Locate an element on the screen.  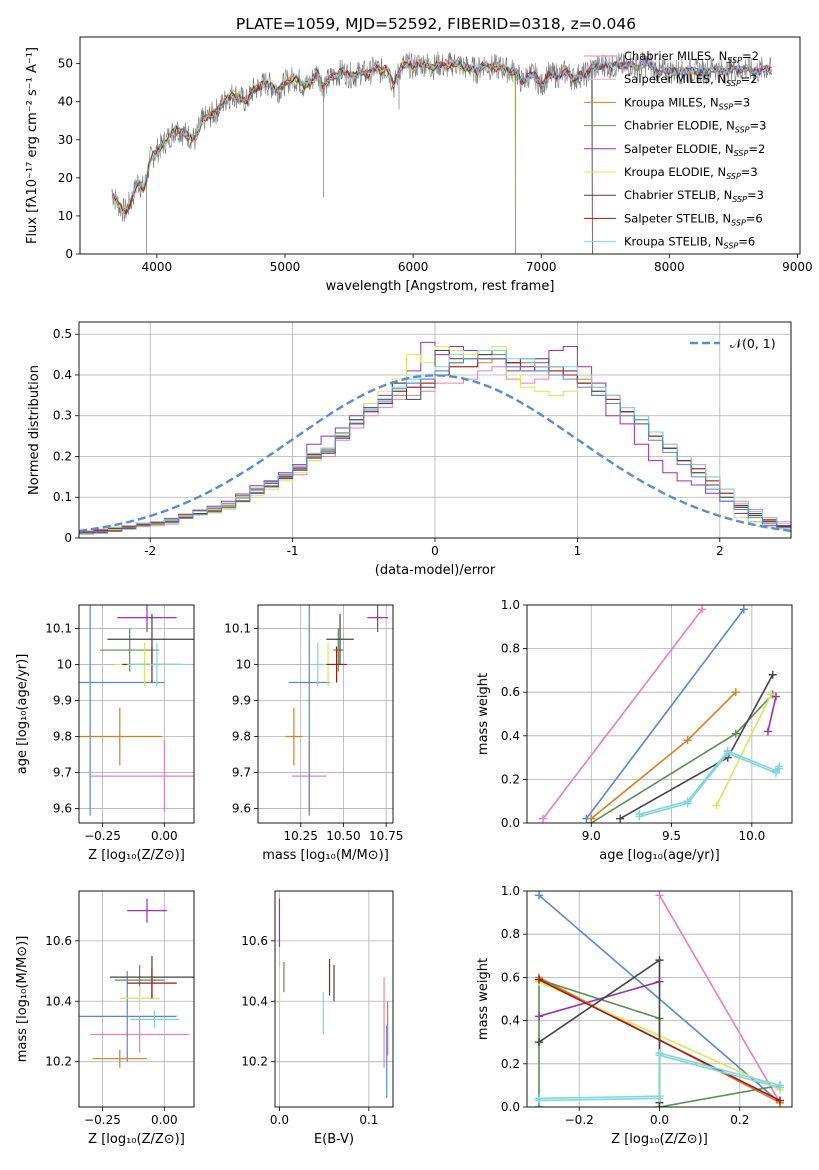
y-tick-label: 1.0 is located at coordinates (510, 891).